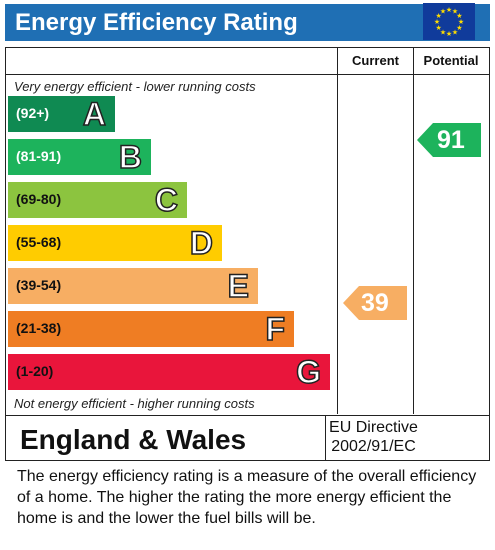 This screenshot has width=495, height=550. I want to click on band-letter: F, so click(275, 329).